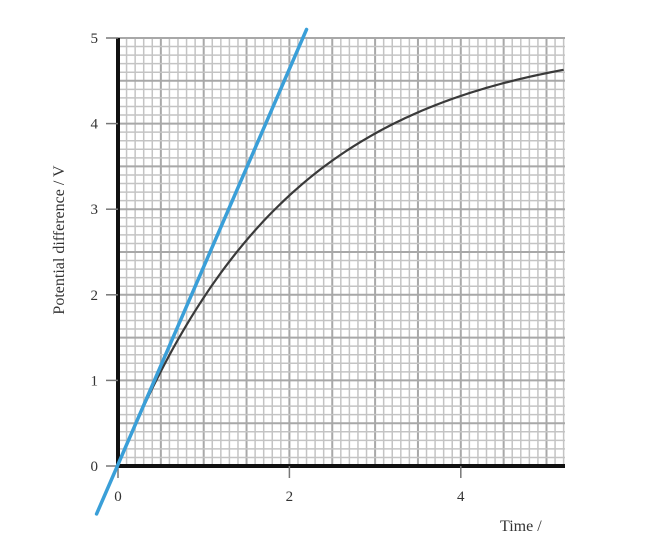 This screenshot has width=652, height=548. Describe the element at coordinates (59, 240) in the screenshot. I see `y-axis-title: Potential difference / V` at that location.